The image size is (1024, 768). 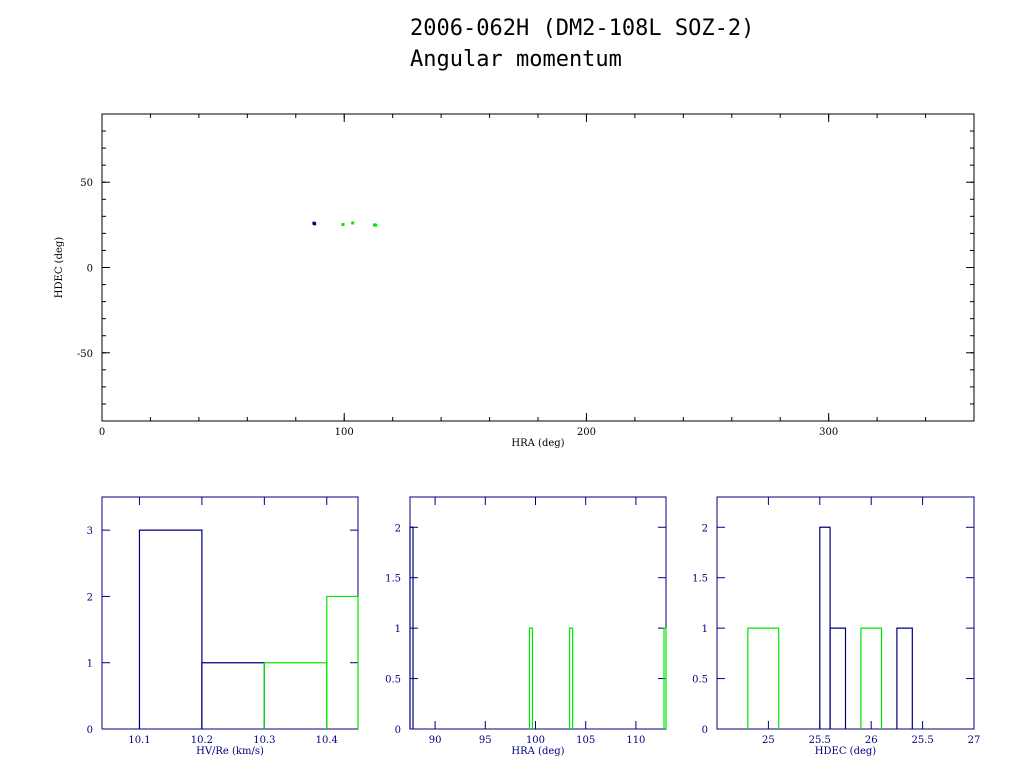 I want to click on x-tick-label: 10.2, so click(x=202, y=740).